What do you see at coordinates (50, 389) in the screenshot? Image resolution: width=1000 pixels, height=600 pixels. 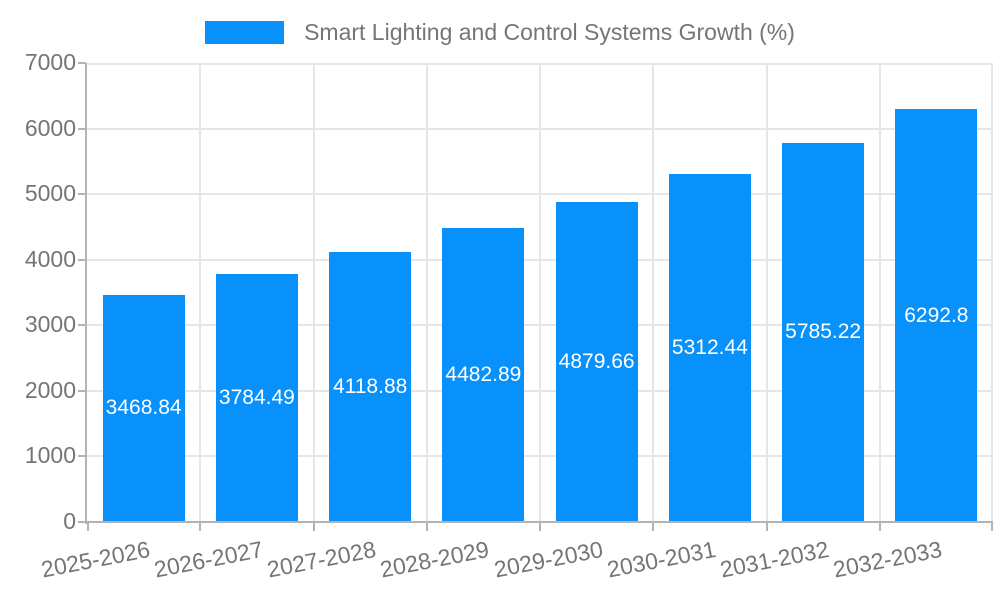 I see `y-tick-label: 2000` at bounding box center [50, 389].